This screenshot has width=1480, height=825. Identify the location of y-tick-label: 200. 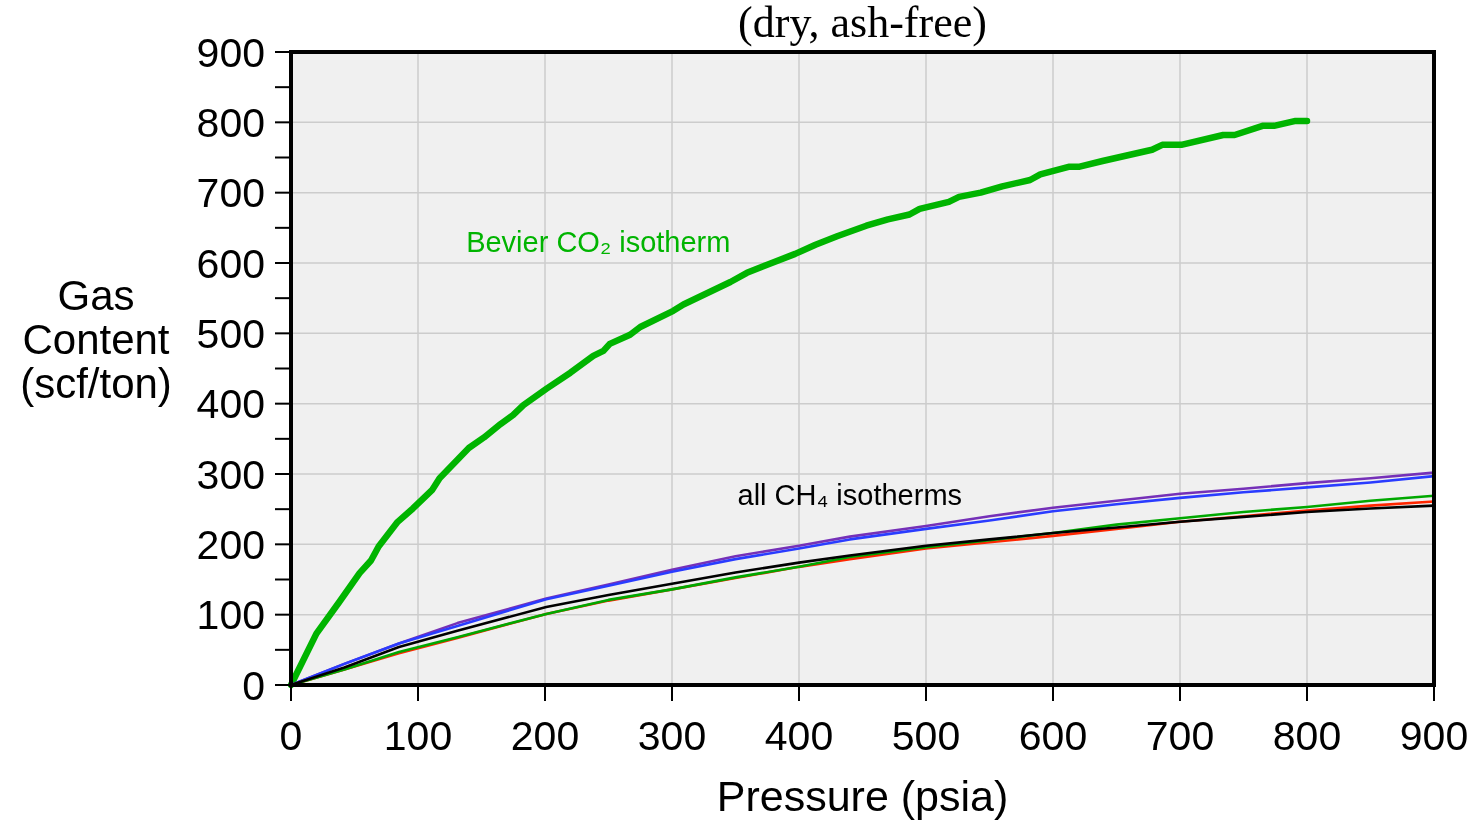
(230, 545).